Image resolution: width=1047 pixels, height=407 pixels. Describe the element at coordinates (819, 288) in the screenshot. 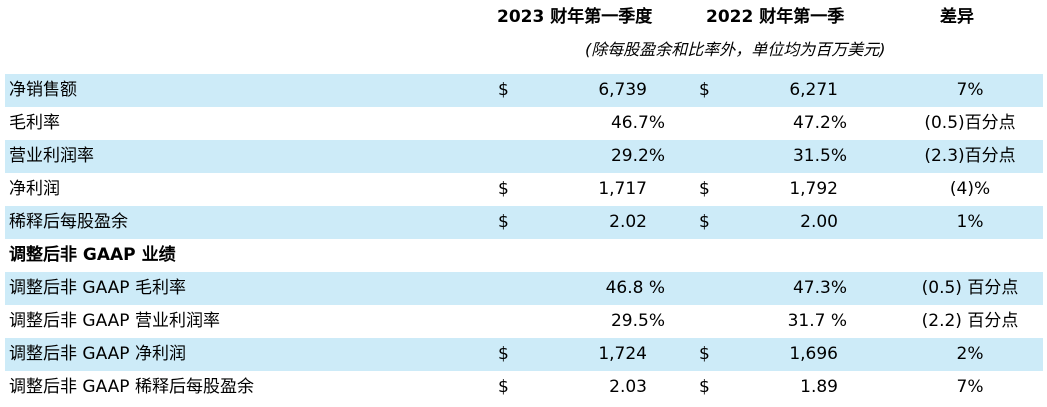

I see `value-2022: 47.3%` at that location.